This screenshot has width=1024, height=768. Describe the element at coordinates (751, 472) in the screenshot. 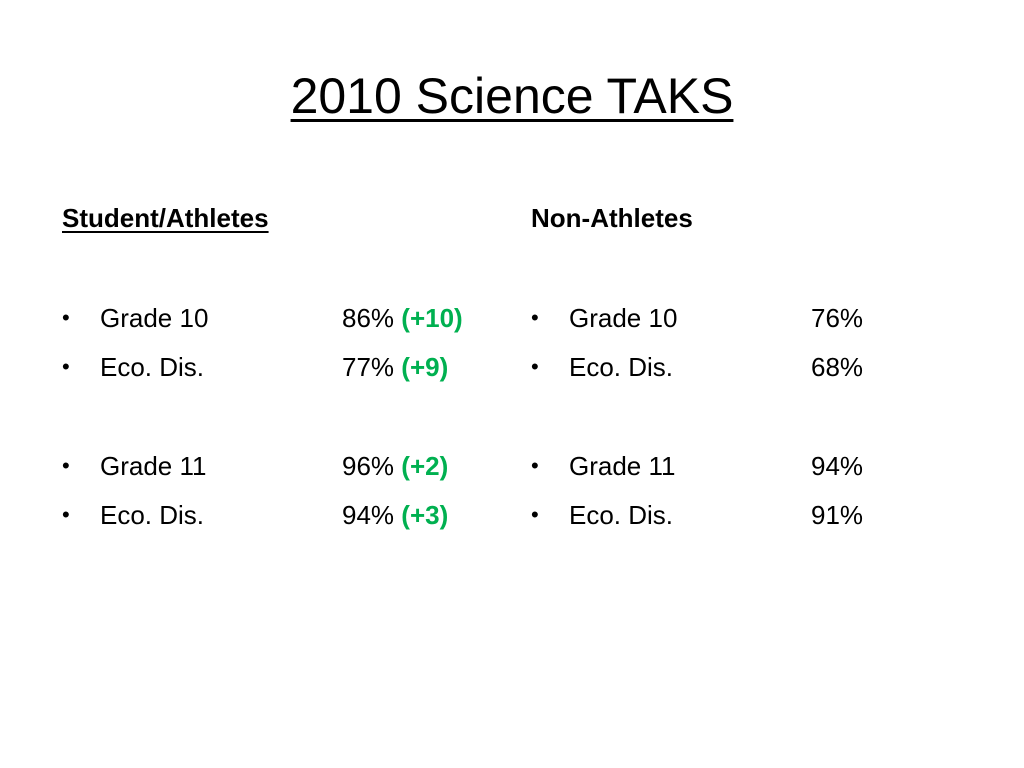

I see `list-item: • Grade 11 94%` at that location.